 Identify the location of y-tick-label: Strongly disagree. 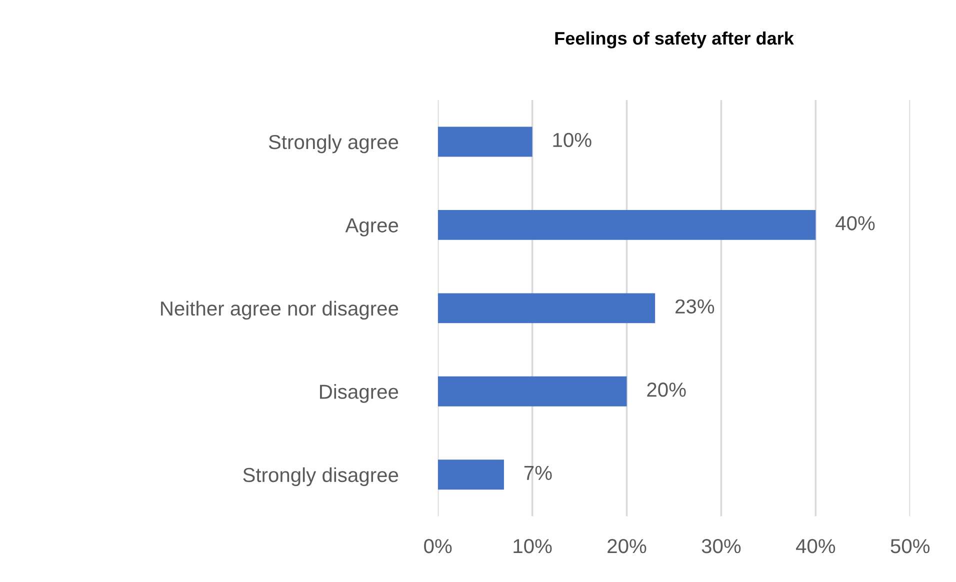
(320, 476).